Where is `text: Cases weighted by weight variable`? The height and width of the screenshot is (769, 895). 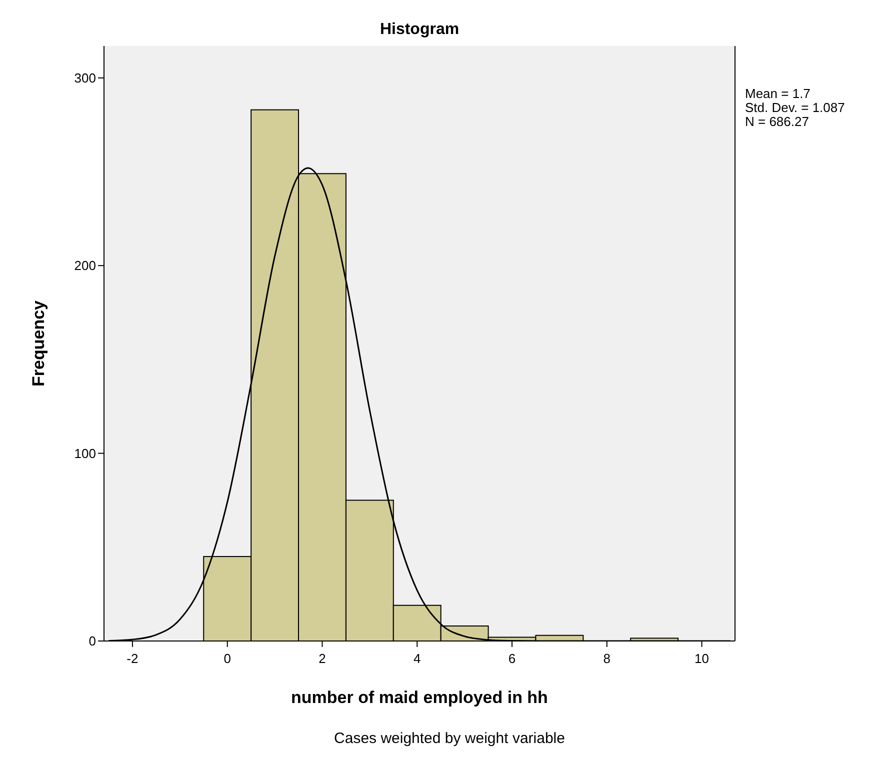 text: Cases weighted by weight variable is located at coordinates (449, 738).